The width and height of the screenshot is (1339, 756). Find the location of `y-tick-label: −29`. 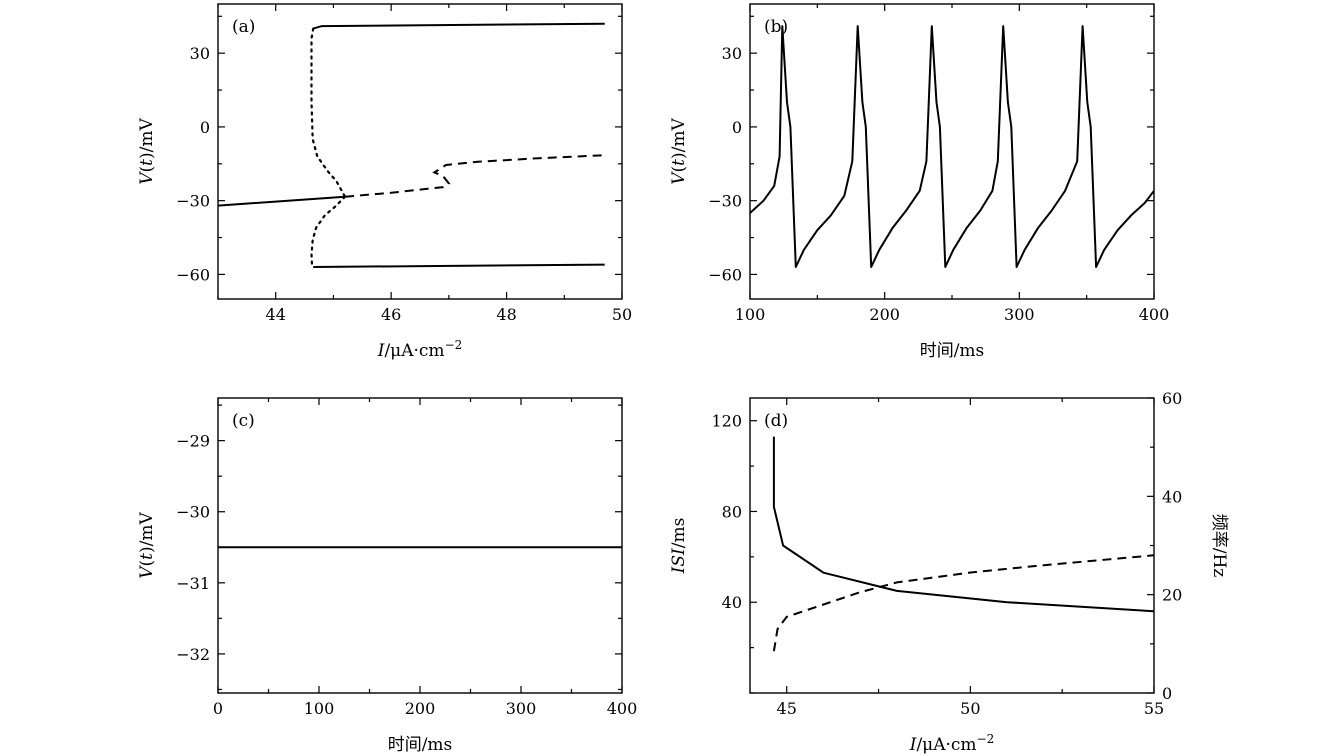

y-tick-label: −29 is located at coordinates (193, 441).